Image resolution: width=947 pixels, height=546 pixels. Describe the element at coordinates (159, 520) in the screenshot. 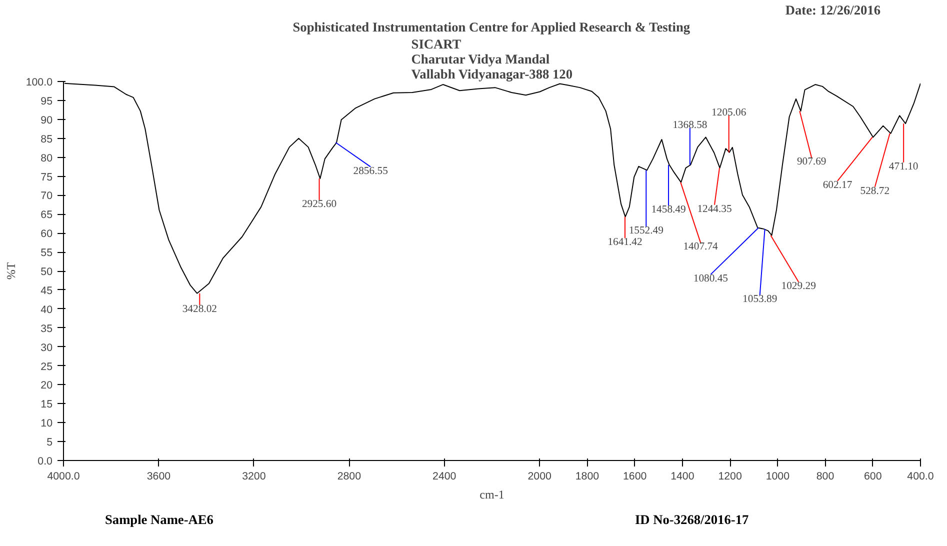

I see `text: Sample Name-AE6` at that location.